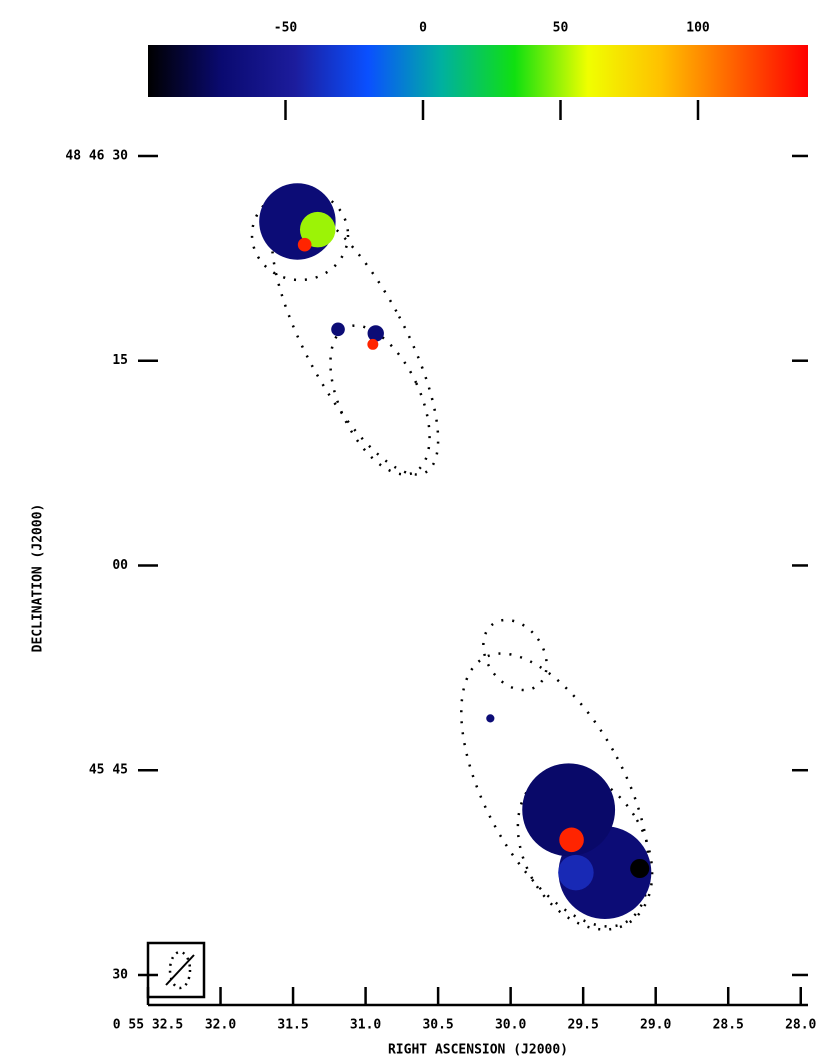 The height and width of the screenshot is (1064, 830). I want to click on y-tick-label: 30, so click(120, 974).